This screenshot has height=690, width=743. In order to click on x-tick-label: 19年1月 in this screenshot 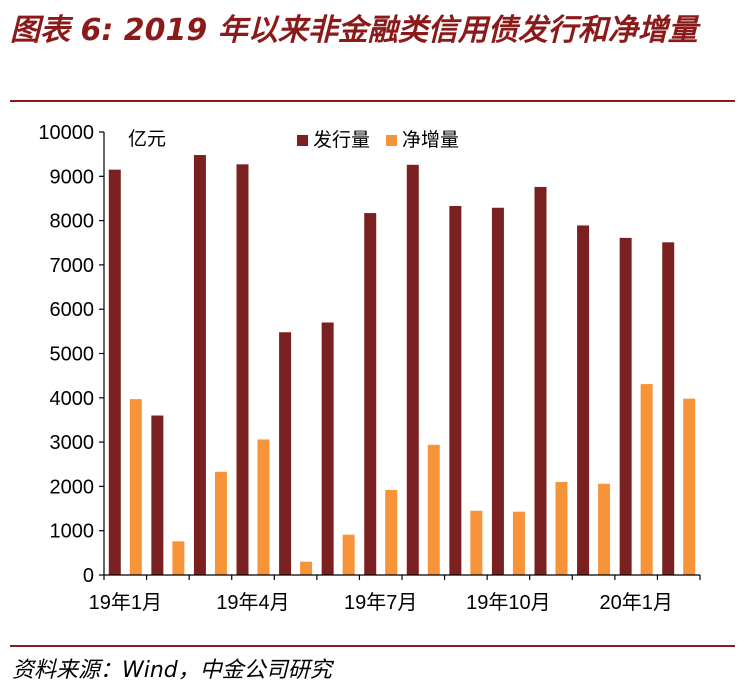, I will do `click(125, 602)`.